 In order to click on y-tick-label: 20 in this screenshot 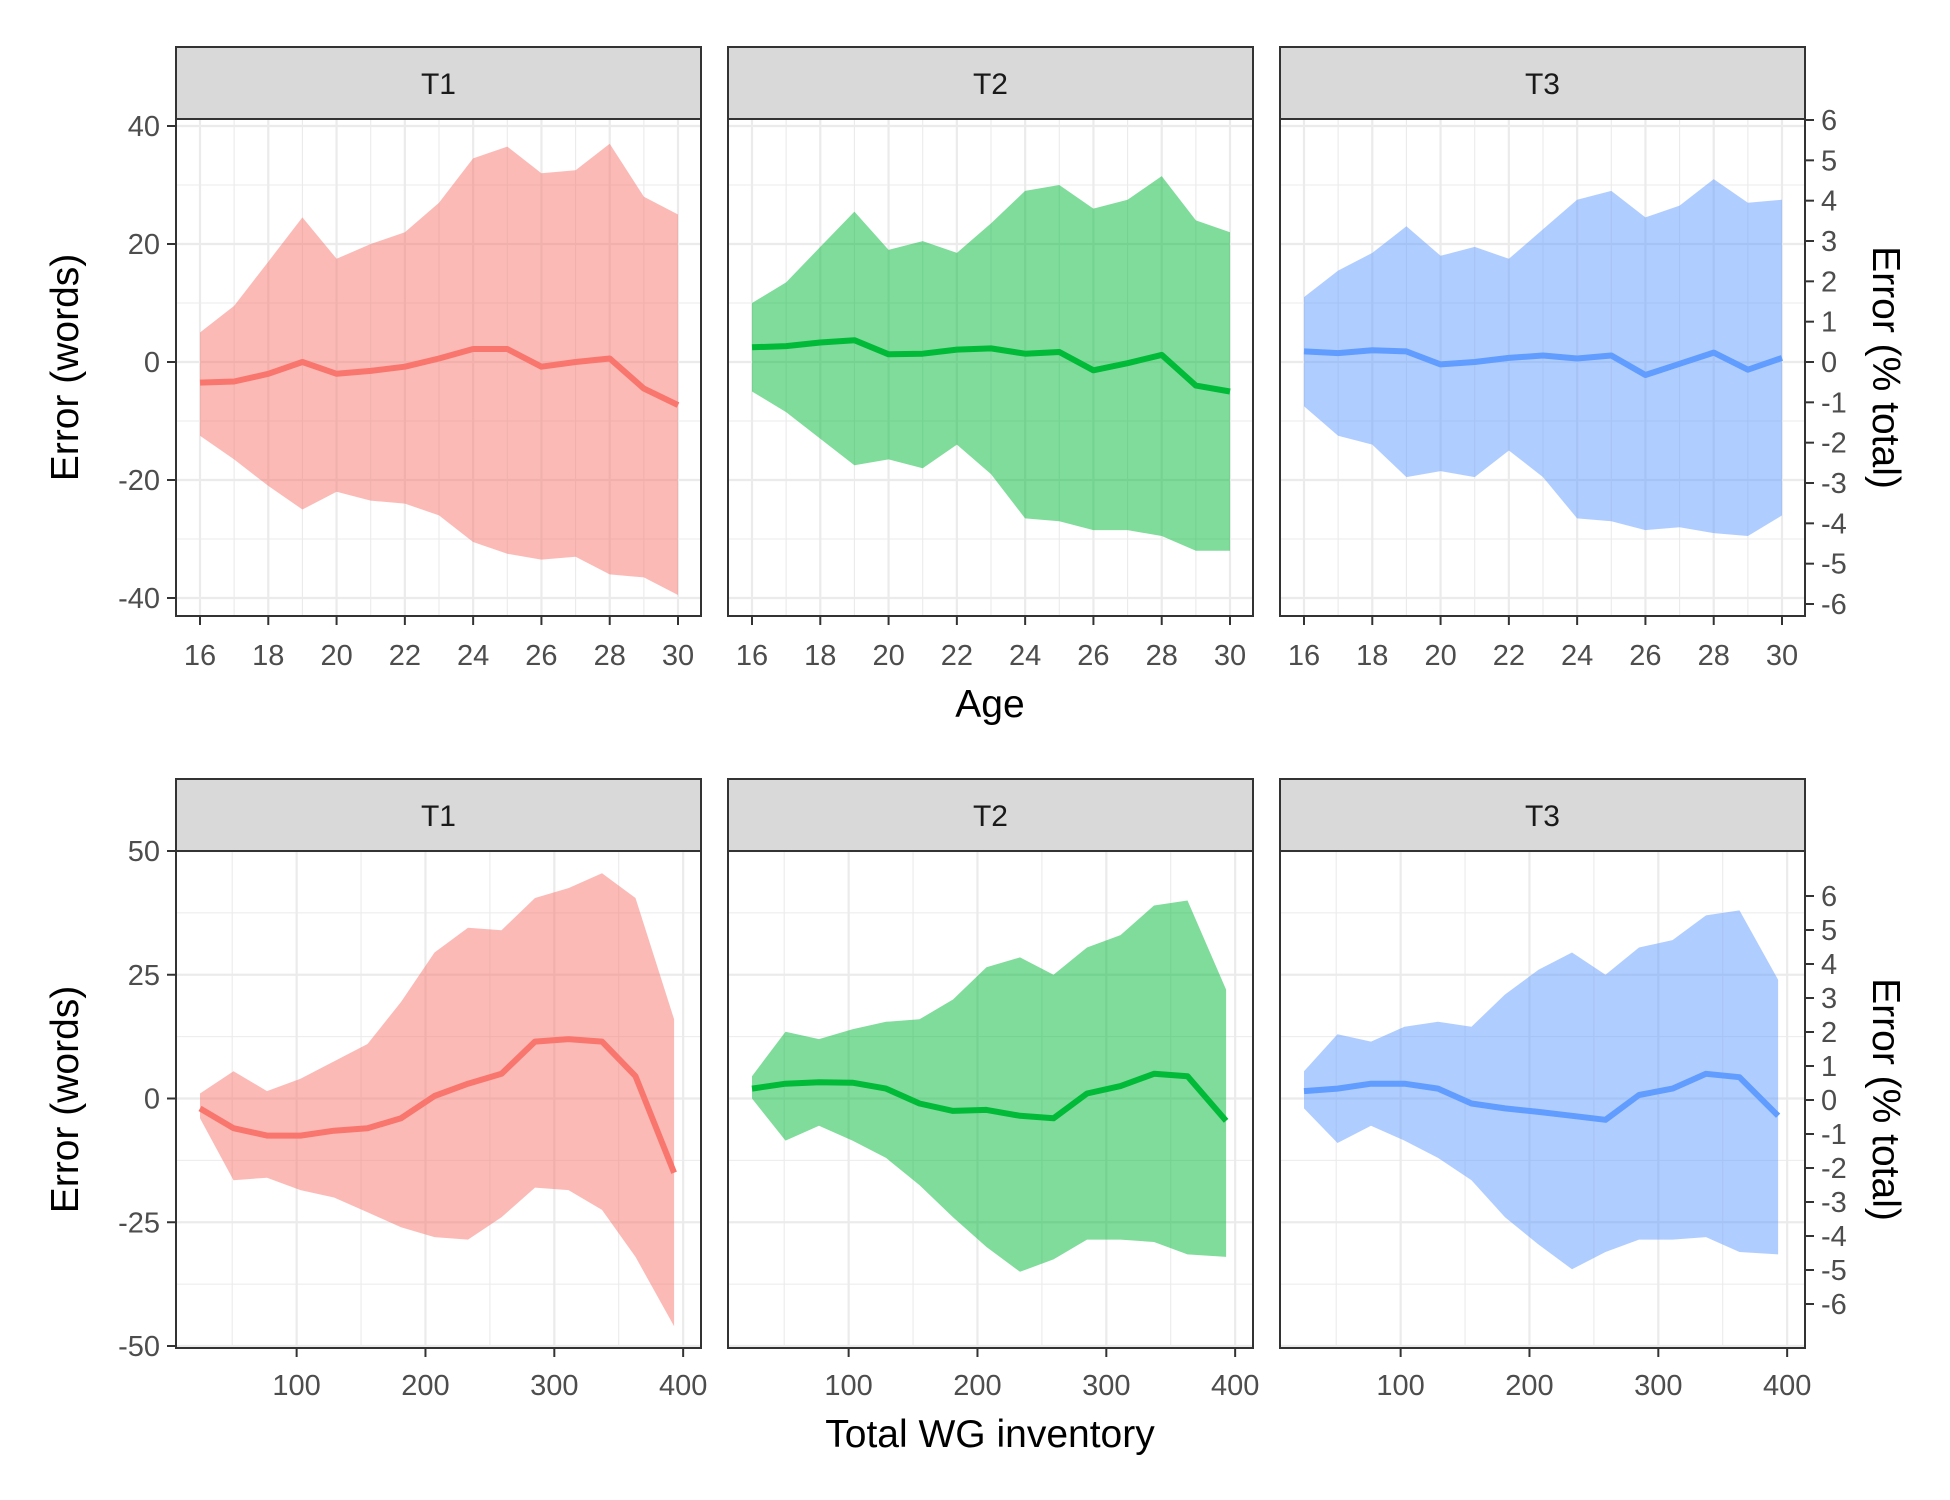, I will do `click(144, 245)`.